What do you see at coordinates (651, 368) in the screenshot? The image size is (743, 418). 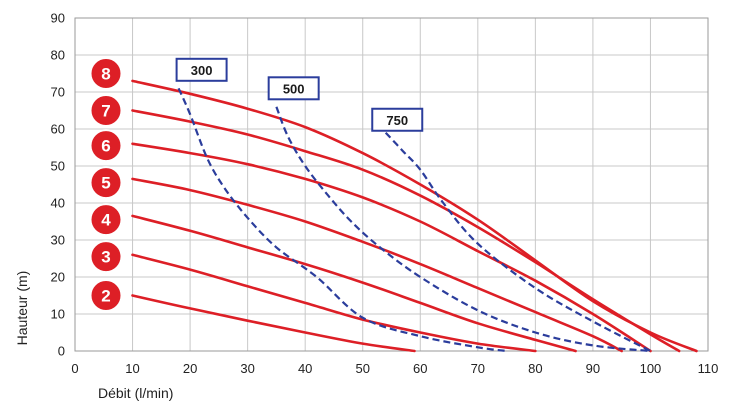 I see `x-tick-label: 100` at bounding box center [651, 368].